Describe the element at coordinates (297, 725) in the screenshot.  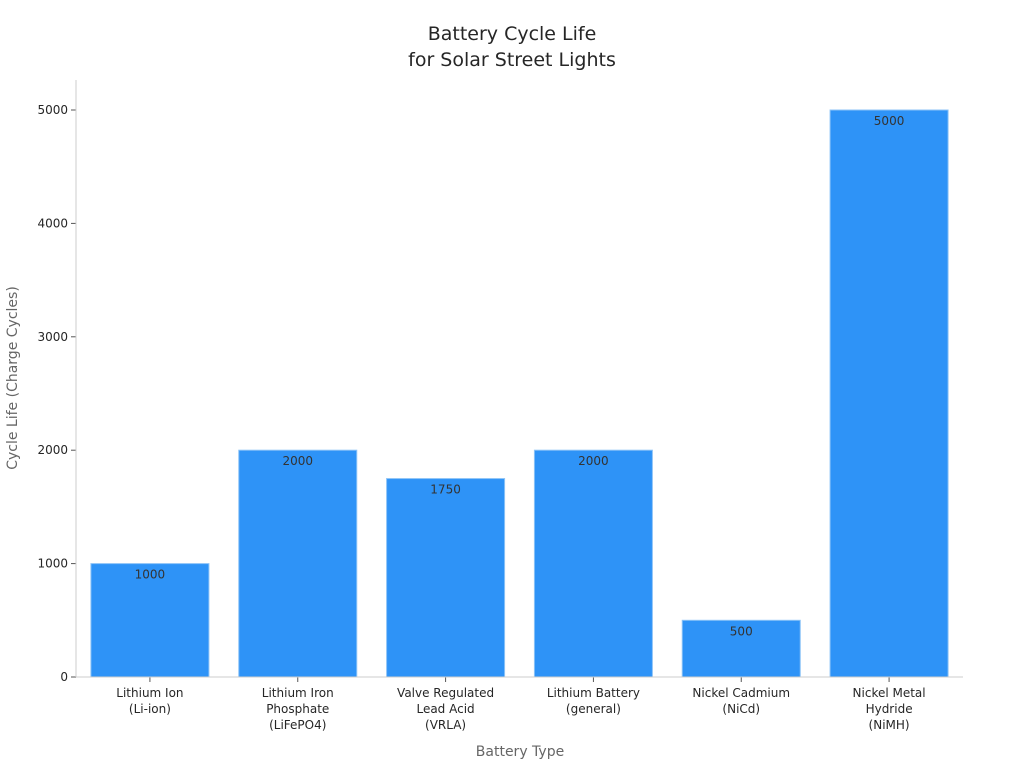
I see `x-tick-label: (LiFePO4)` at that location.